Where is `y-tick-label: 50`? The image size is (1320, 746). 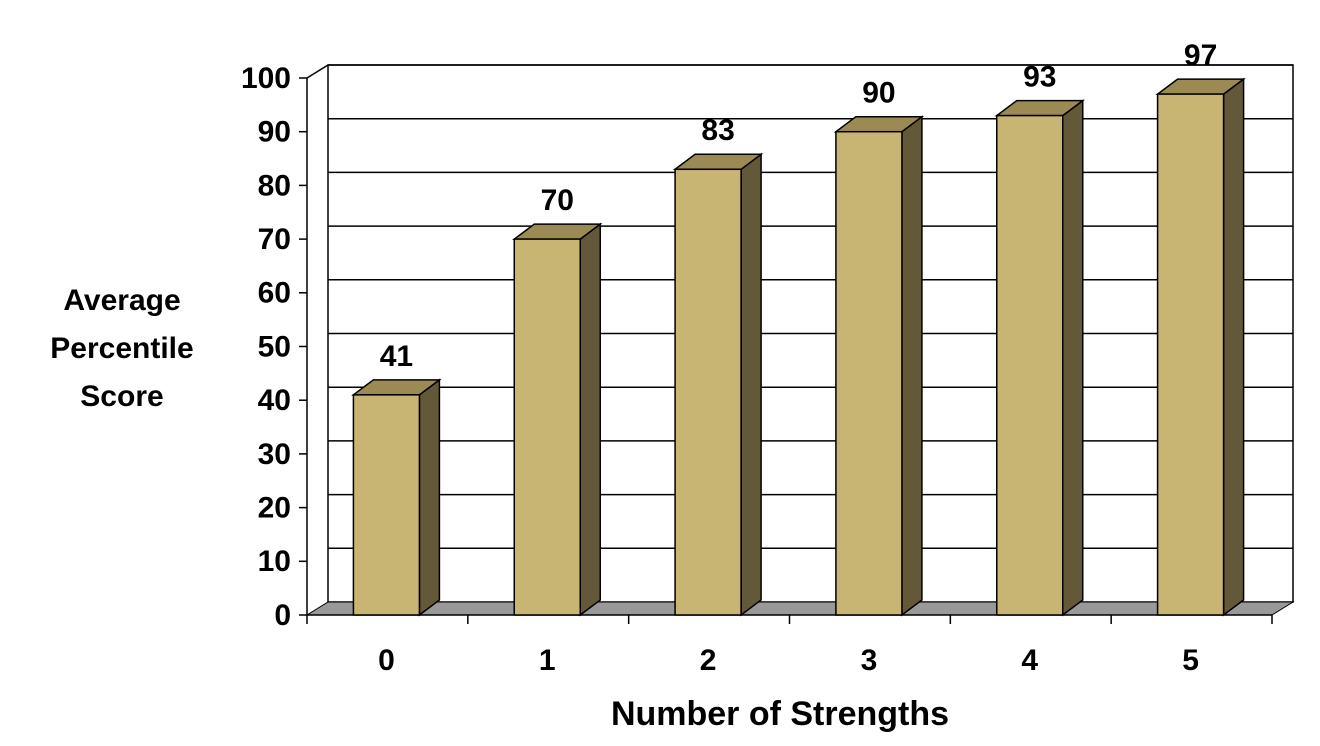
y-tick-label: 50 is located at coordinates (274, 346).